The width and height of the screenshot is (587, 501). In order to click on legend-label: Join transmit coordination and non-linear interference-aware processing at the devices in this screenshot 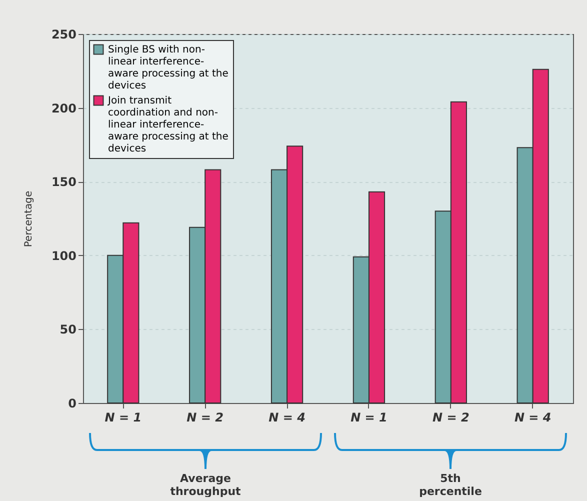, I will do `click(167, 125)`.